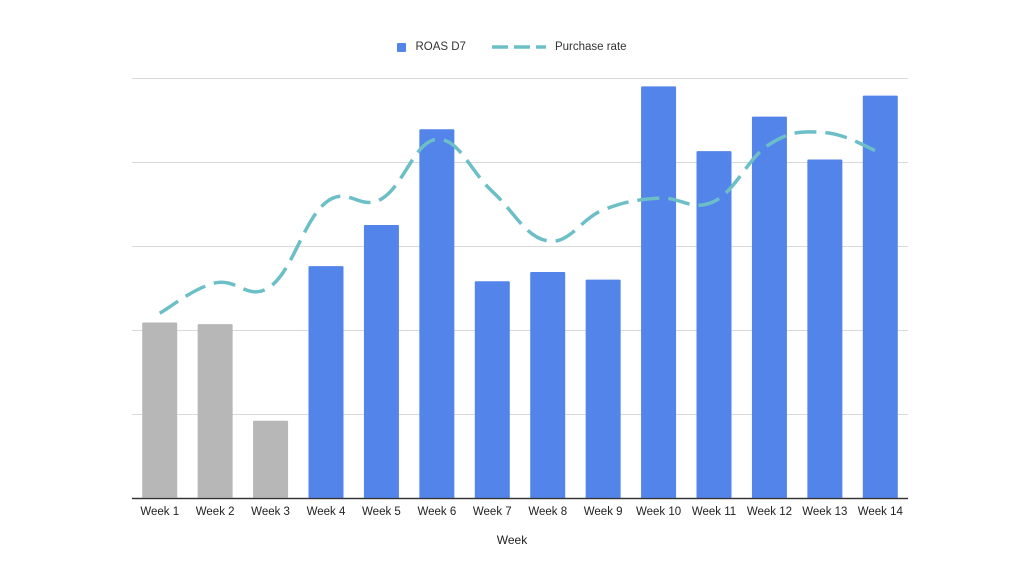 The image size is (1024, 575). What do you see at coordinates (436, 512) in the screenshot?
I see `x-tick-label: Week 6` at bounding box center [436, 512].